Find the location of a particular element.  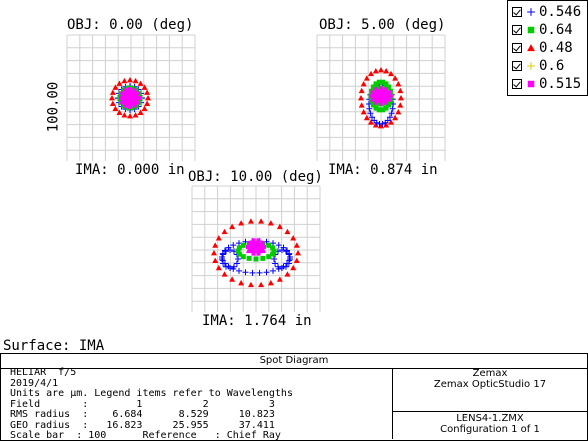

footer-line: HELIAR f/5 is located at coordinates (43, 372).